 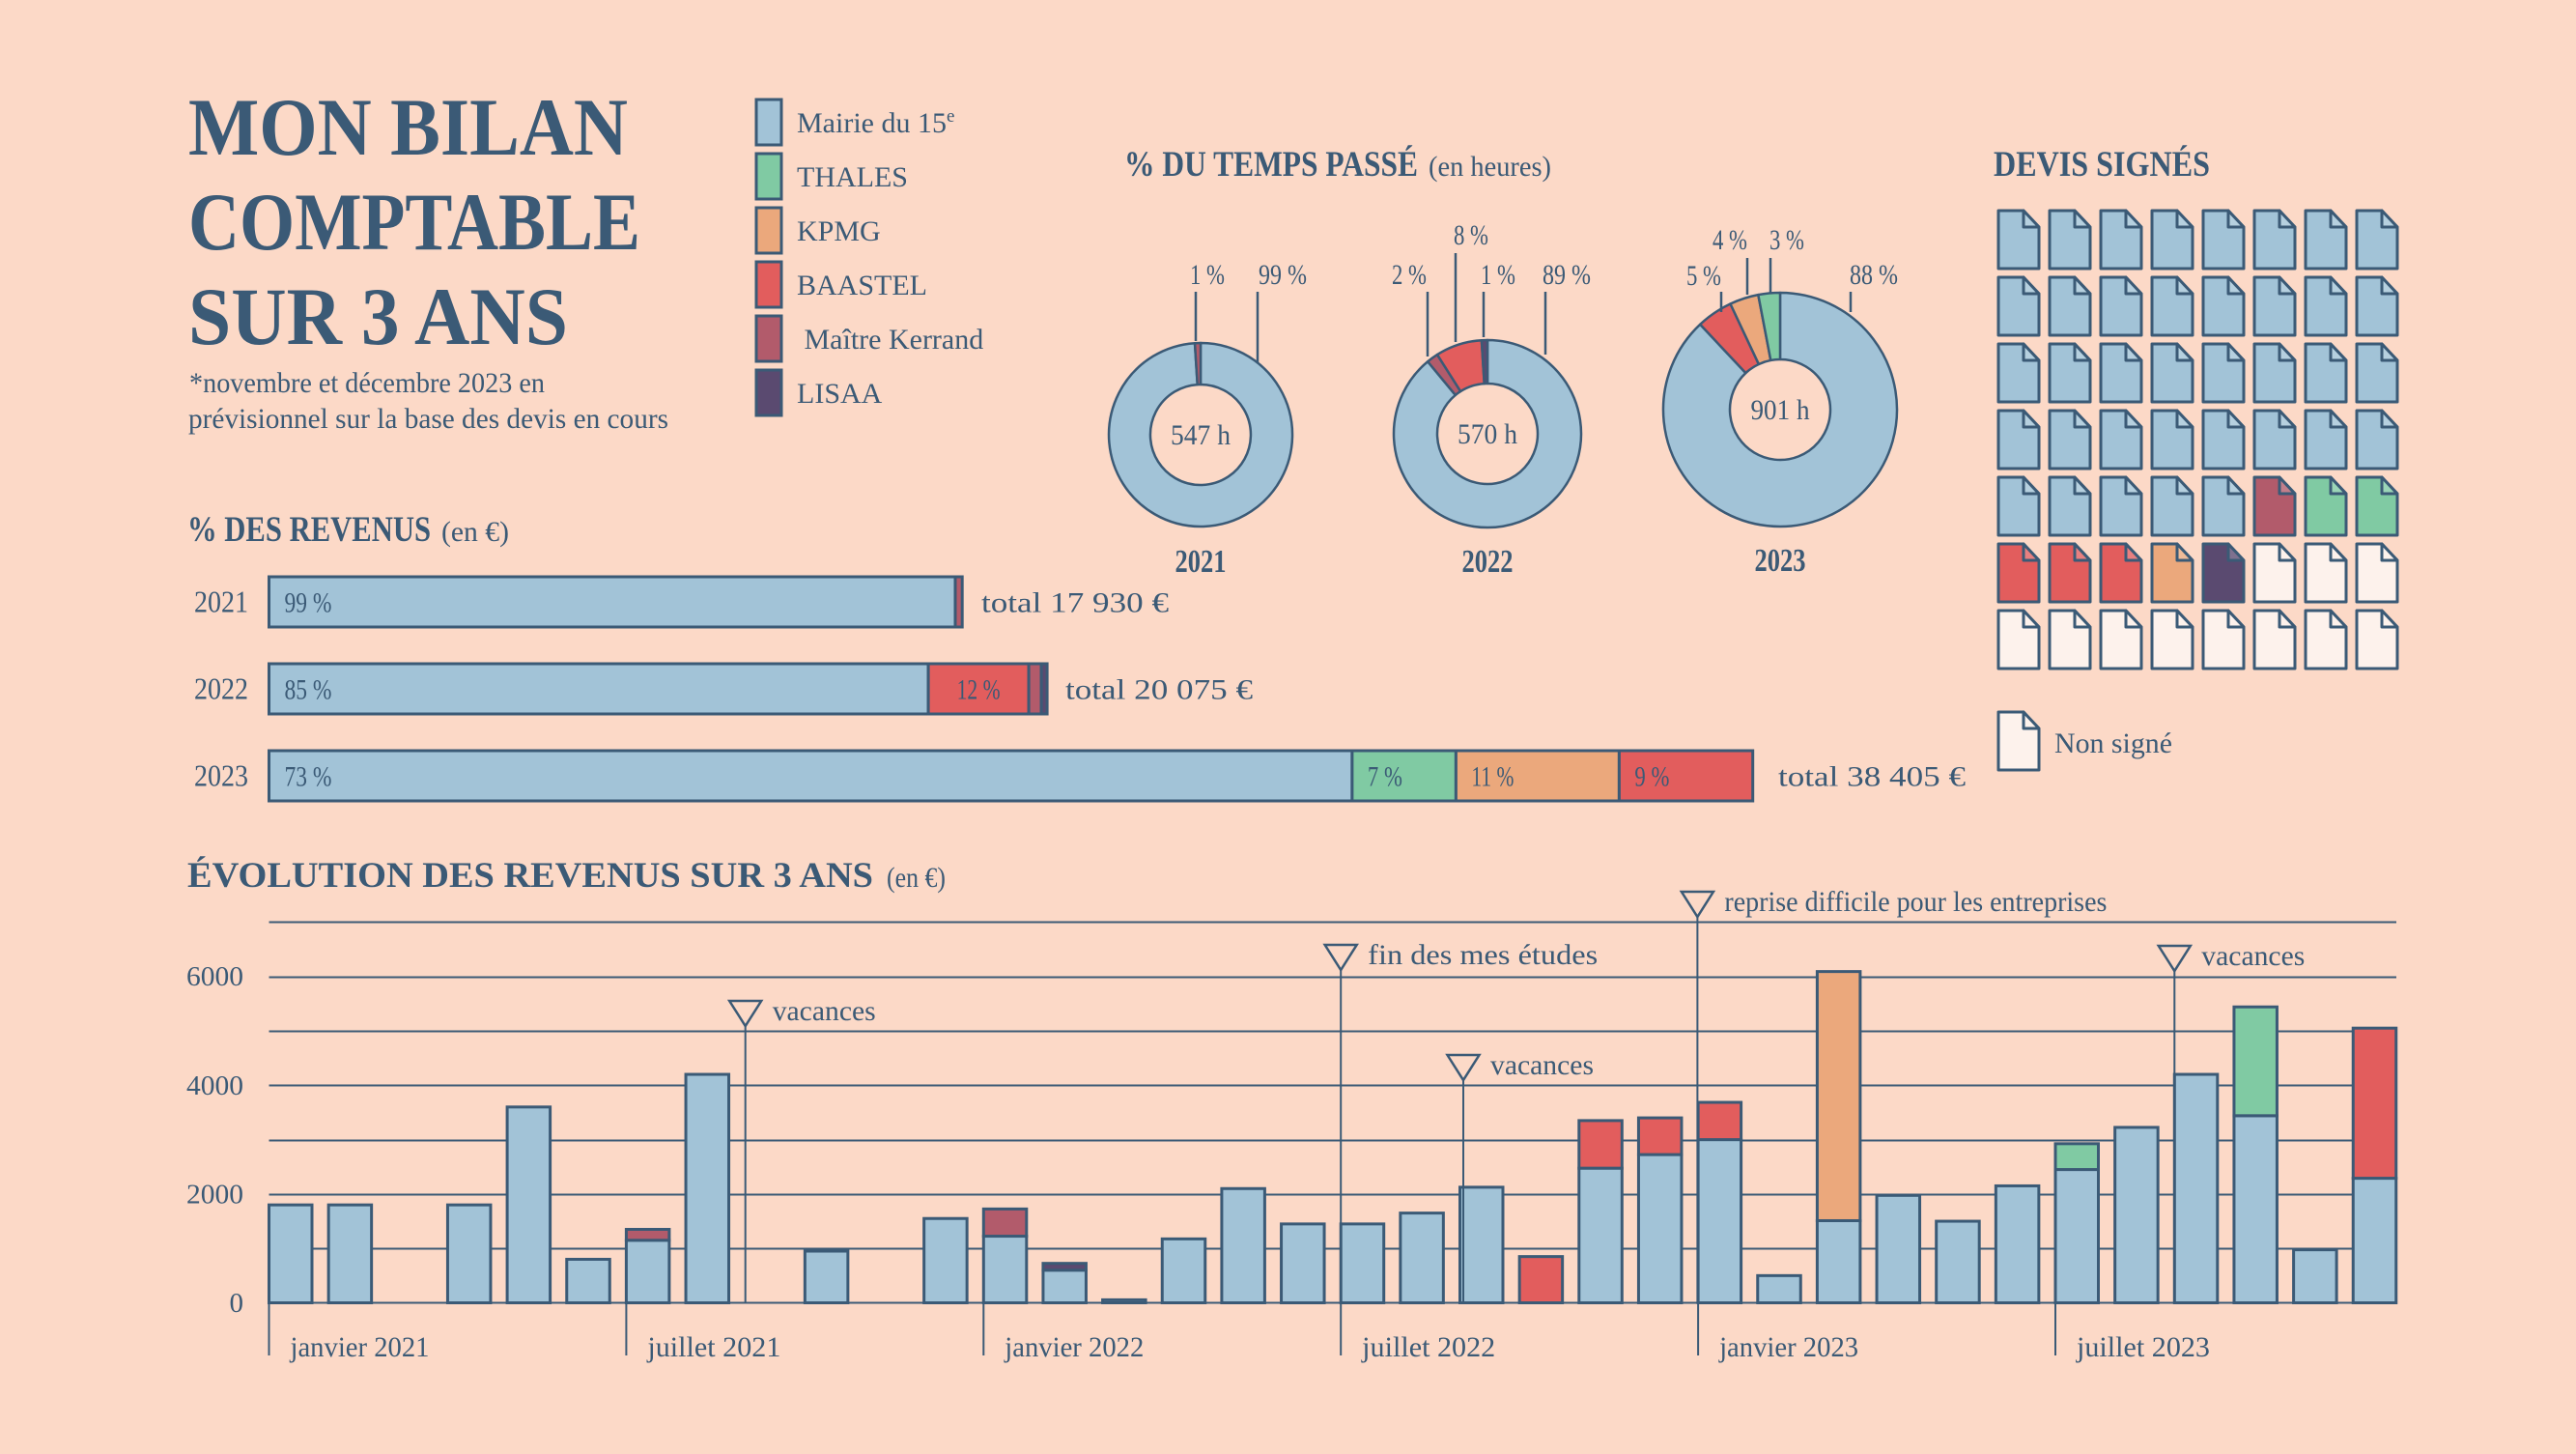 I want to click on svg-text: Mairie du 15e, so click(x=875, y=123).